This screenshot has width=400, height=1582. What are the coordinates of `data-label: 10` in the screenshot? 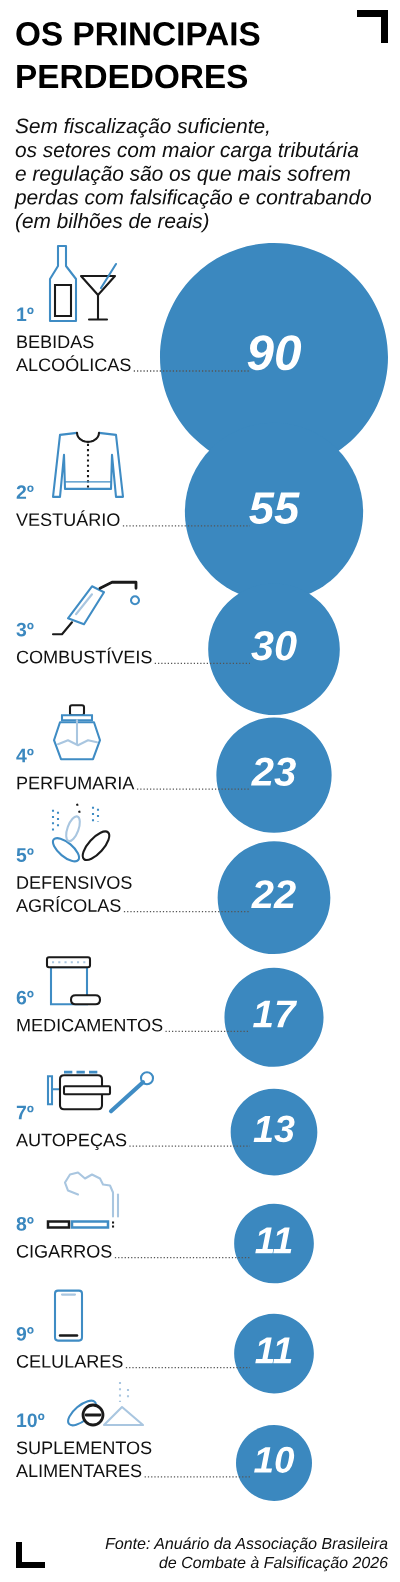 It's located at (274, 1459).